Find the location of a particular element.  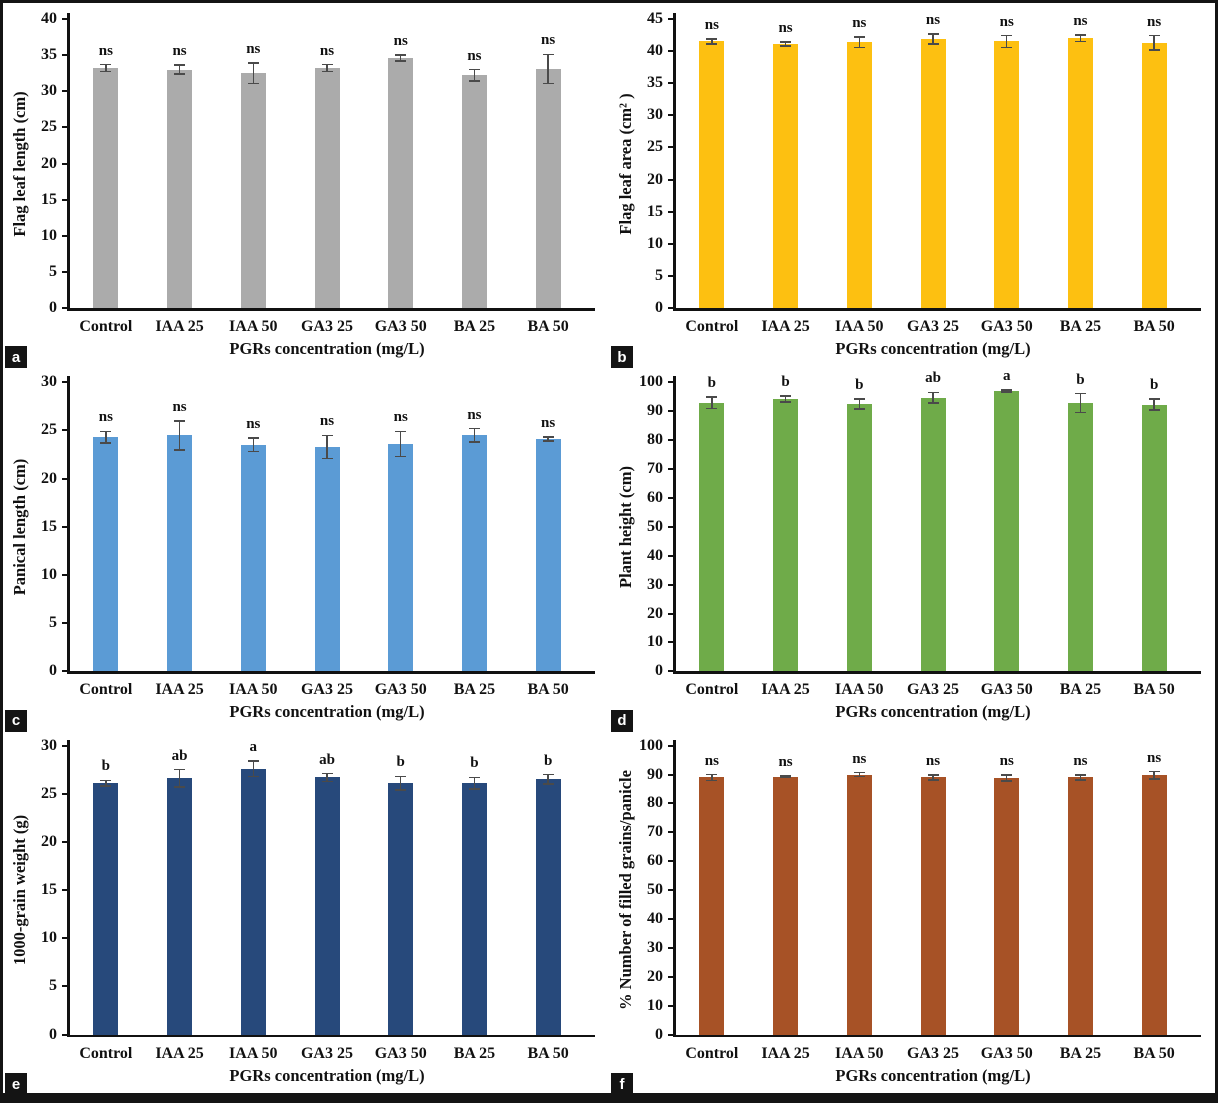

x-category-label: GA3 50 is located at coordinates (1006, 1053).